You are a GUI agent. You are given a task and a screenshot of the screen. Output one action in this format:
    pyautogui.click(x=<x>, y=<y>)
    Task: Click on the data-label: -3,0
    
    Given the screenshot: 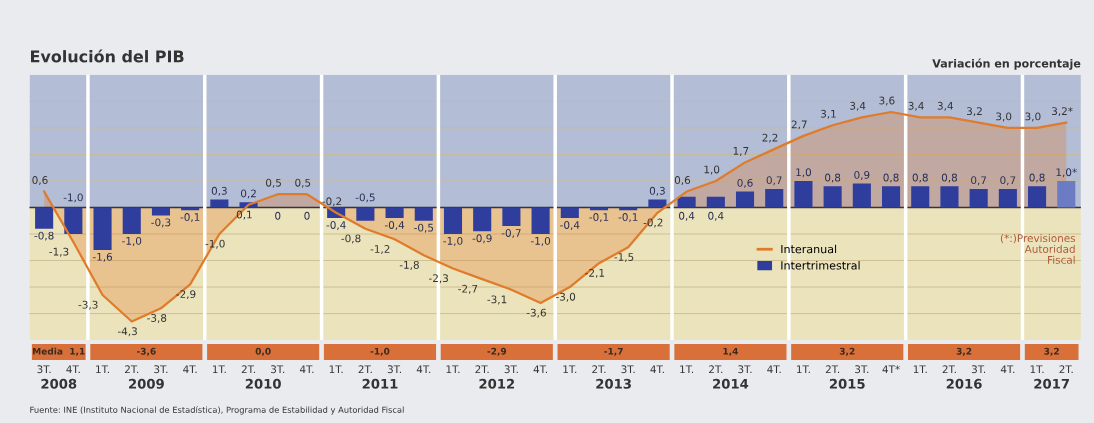 What is the action you would take?
    pyautogui.click(x=565, y=297)
    